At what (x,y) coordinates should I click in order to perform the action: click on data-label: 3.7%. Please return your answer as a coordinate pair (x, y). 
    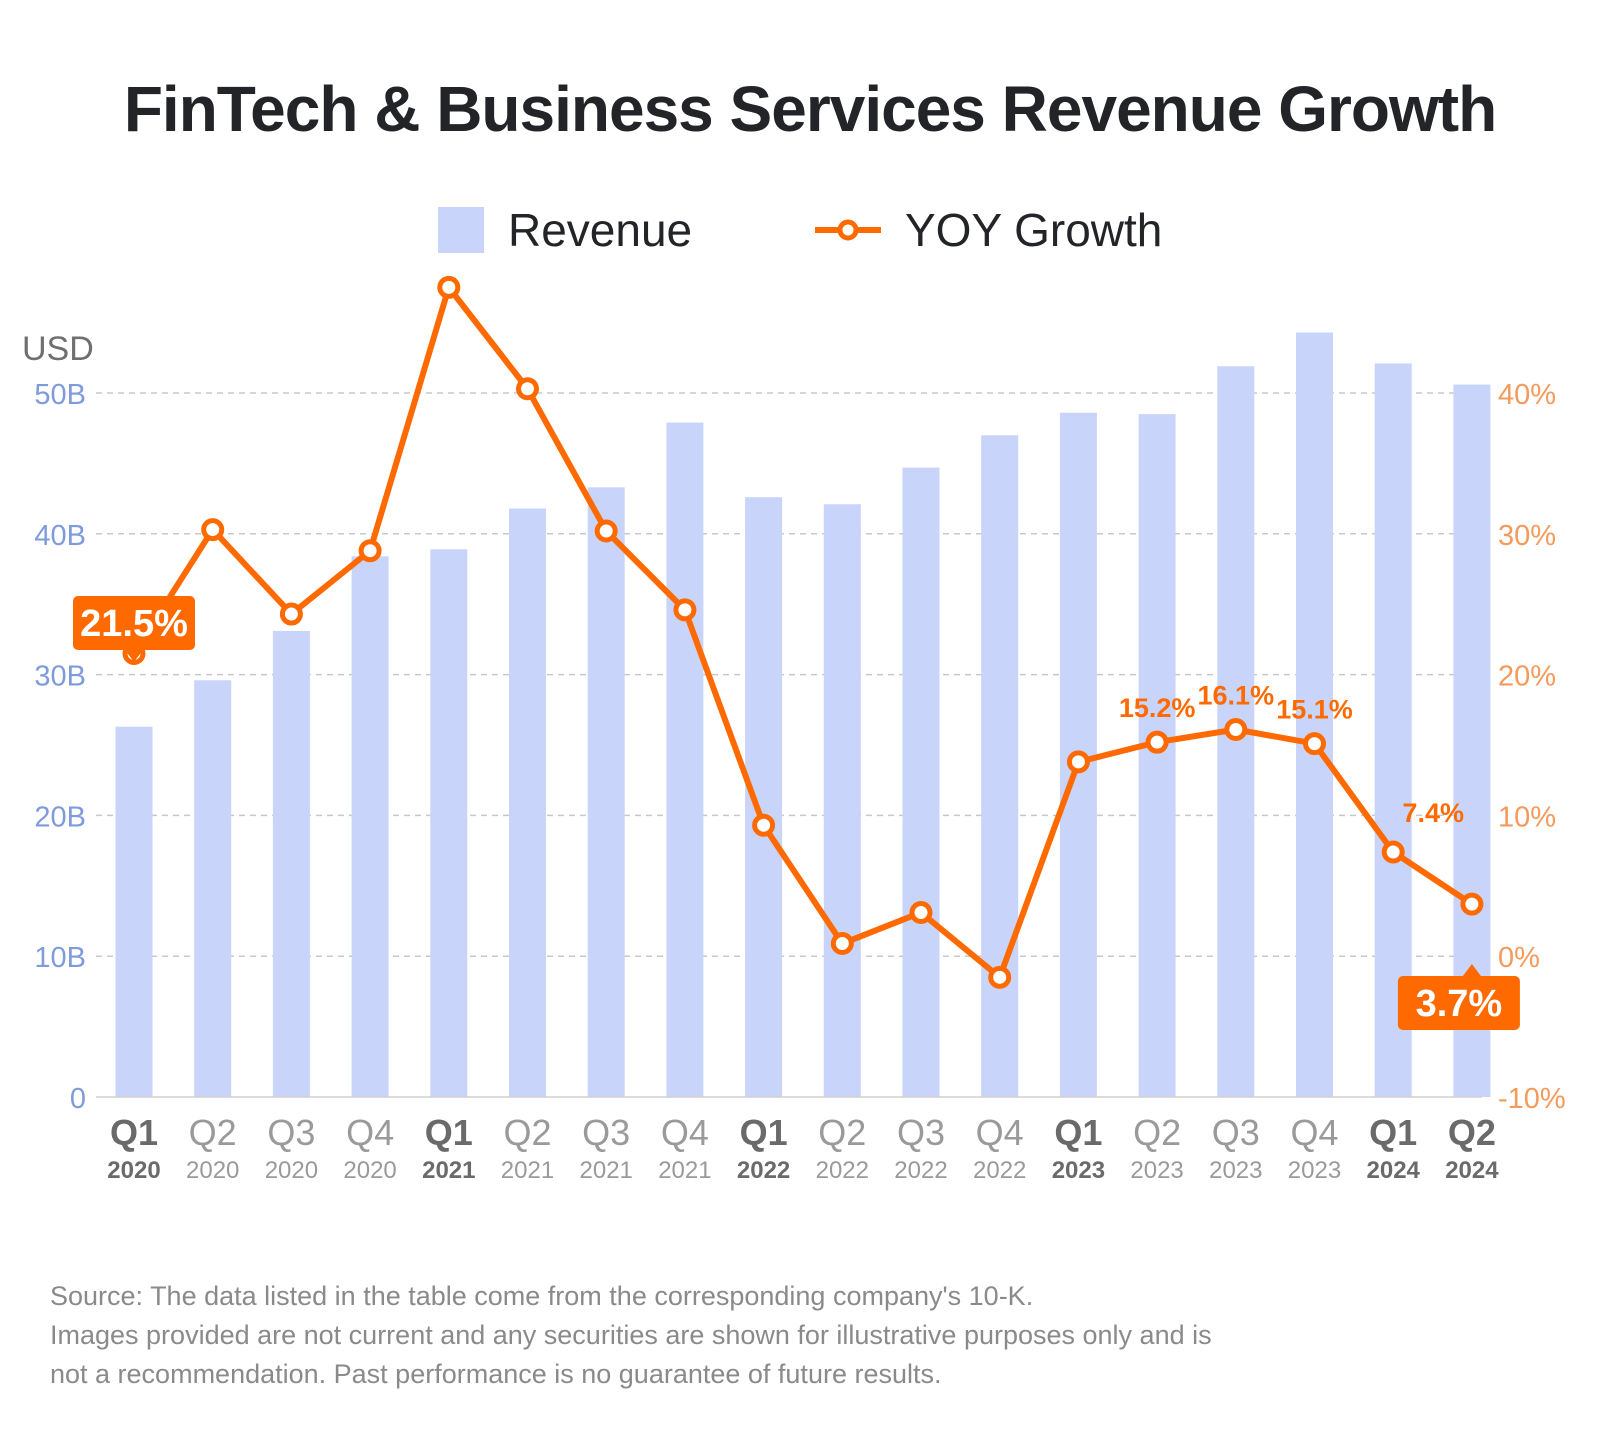
    Looking at the image, I should click on (1459, 1004).